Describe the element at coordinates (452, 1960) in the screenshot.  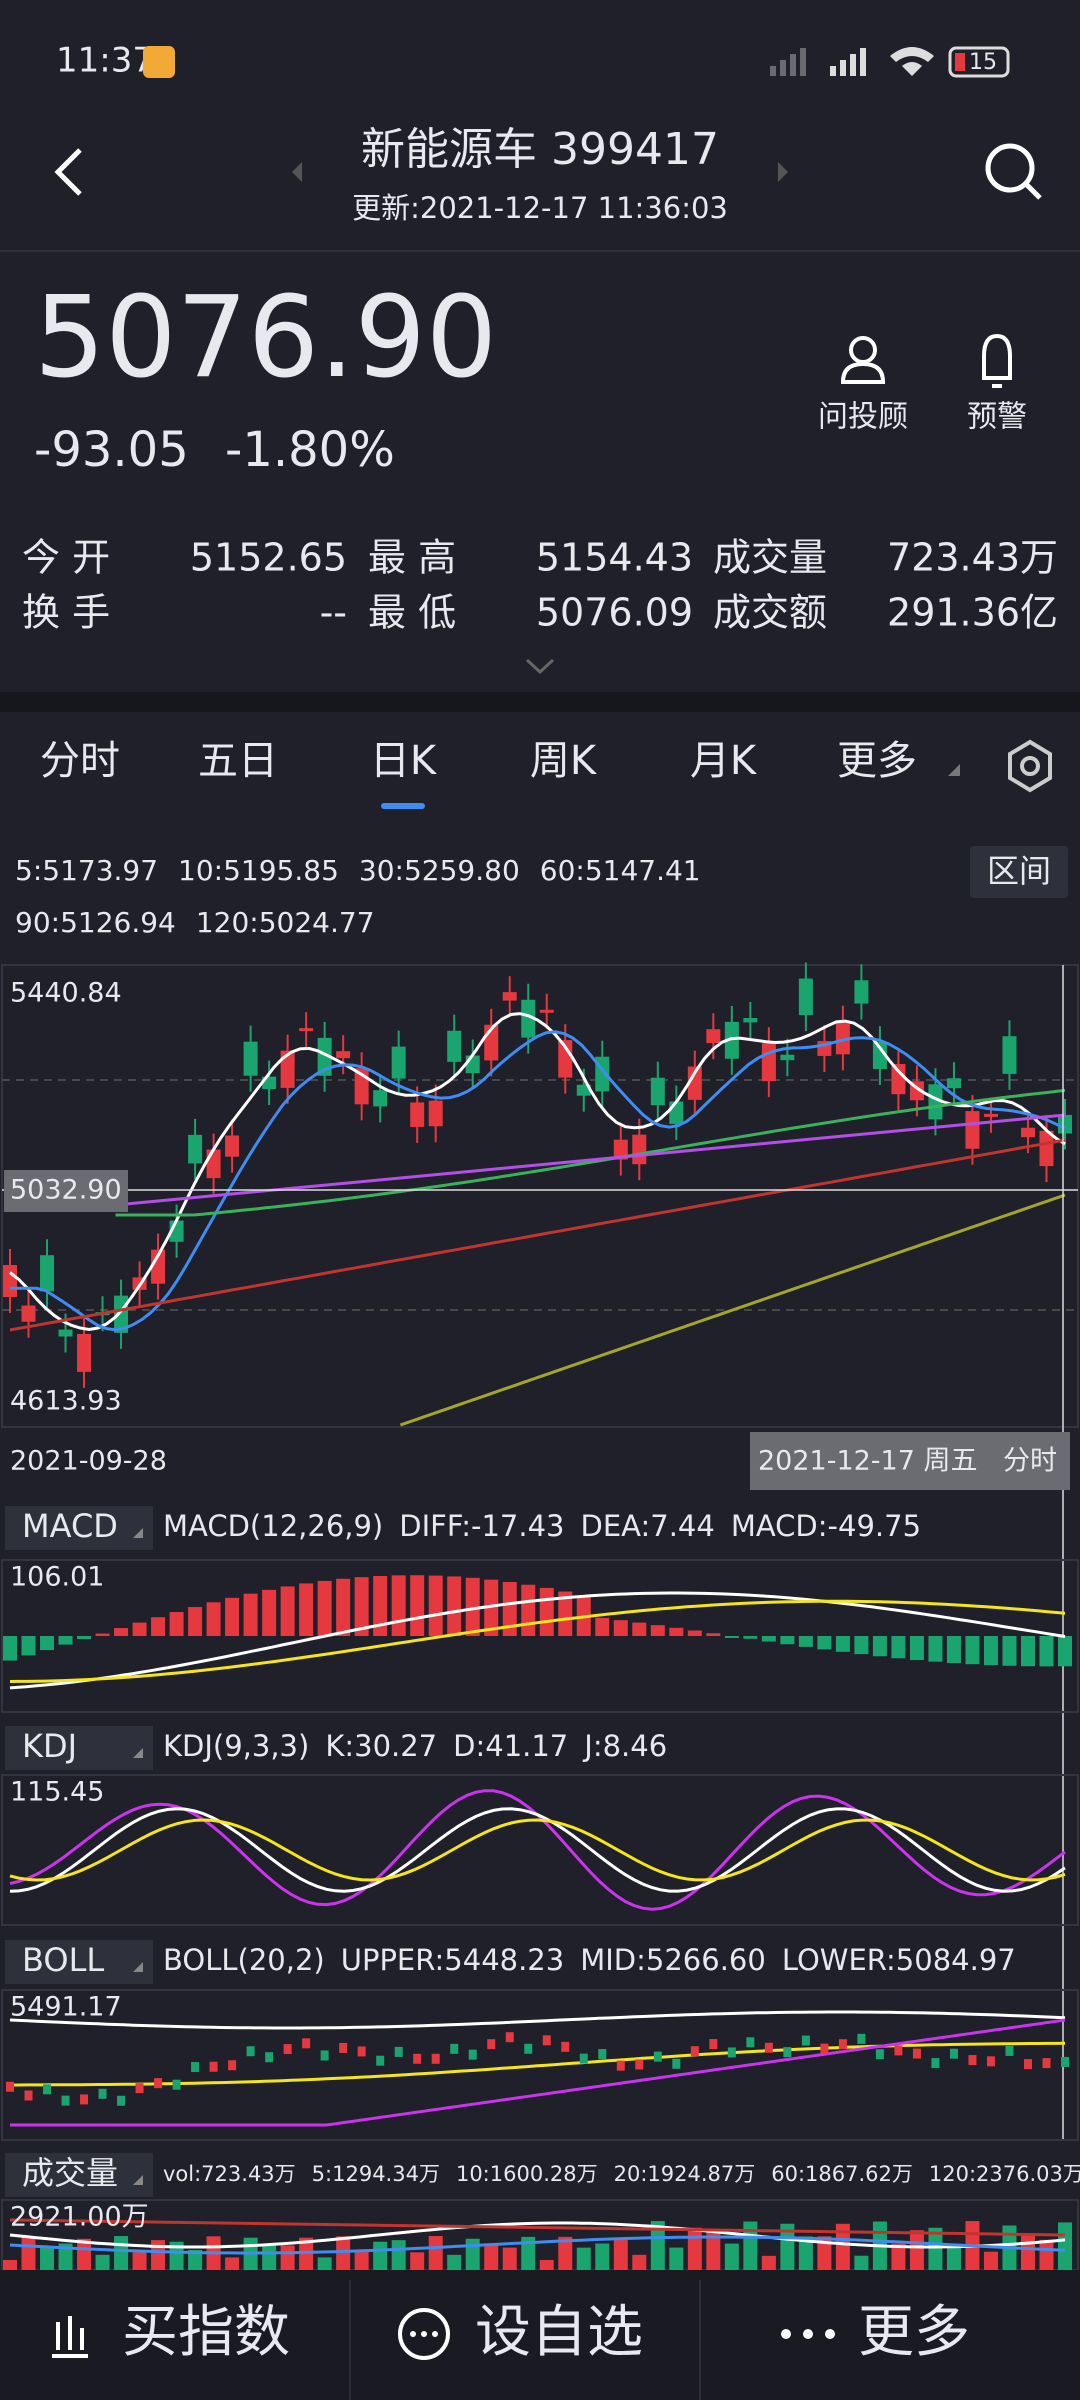
I see `indicator-value: UPPER:5448.23` at that location.